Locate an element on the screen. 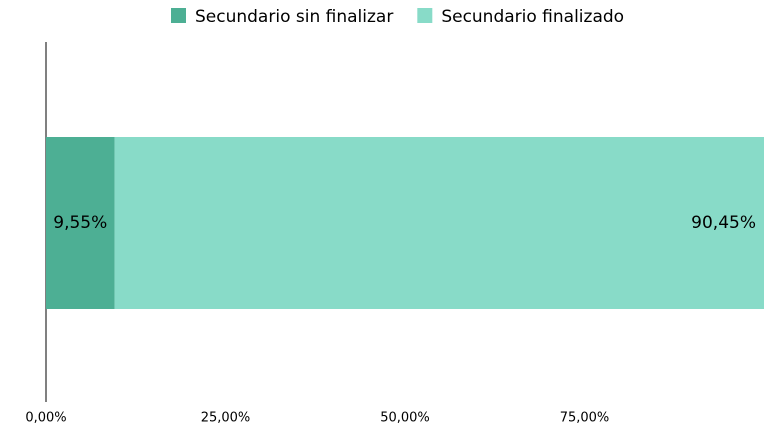 Image resolution: width=772 pixels, height=428 pixels. legend-label: Secundario finalizado is located at coordinates (532, 17).